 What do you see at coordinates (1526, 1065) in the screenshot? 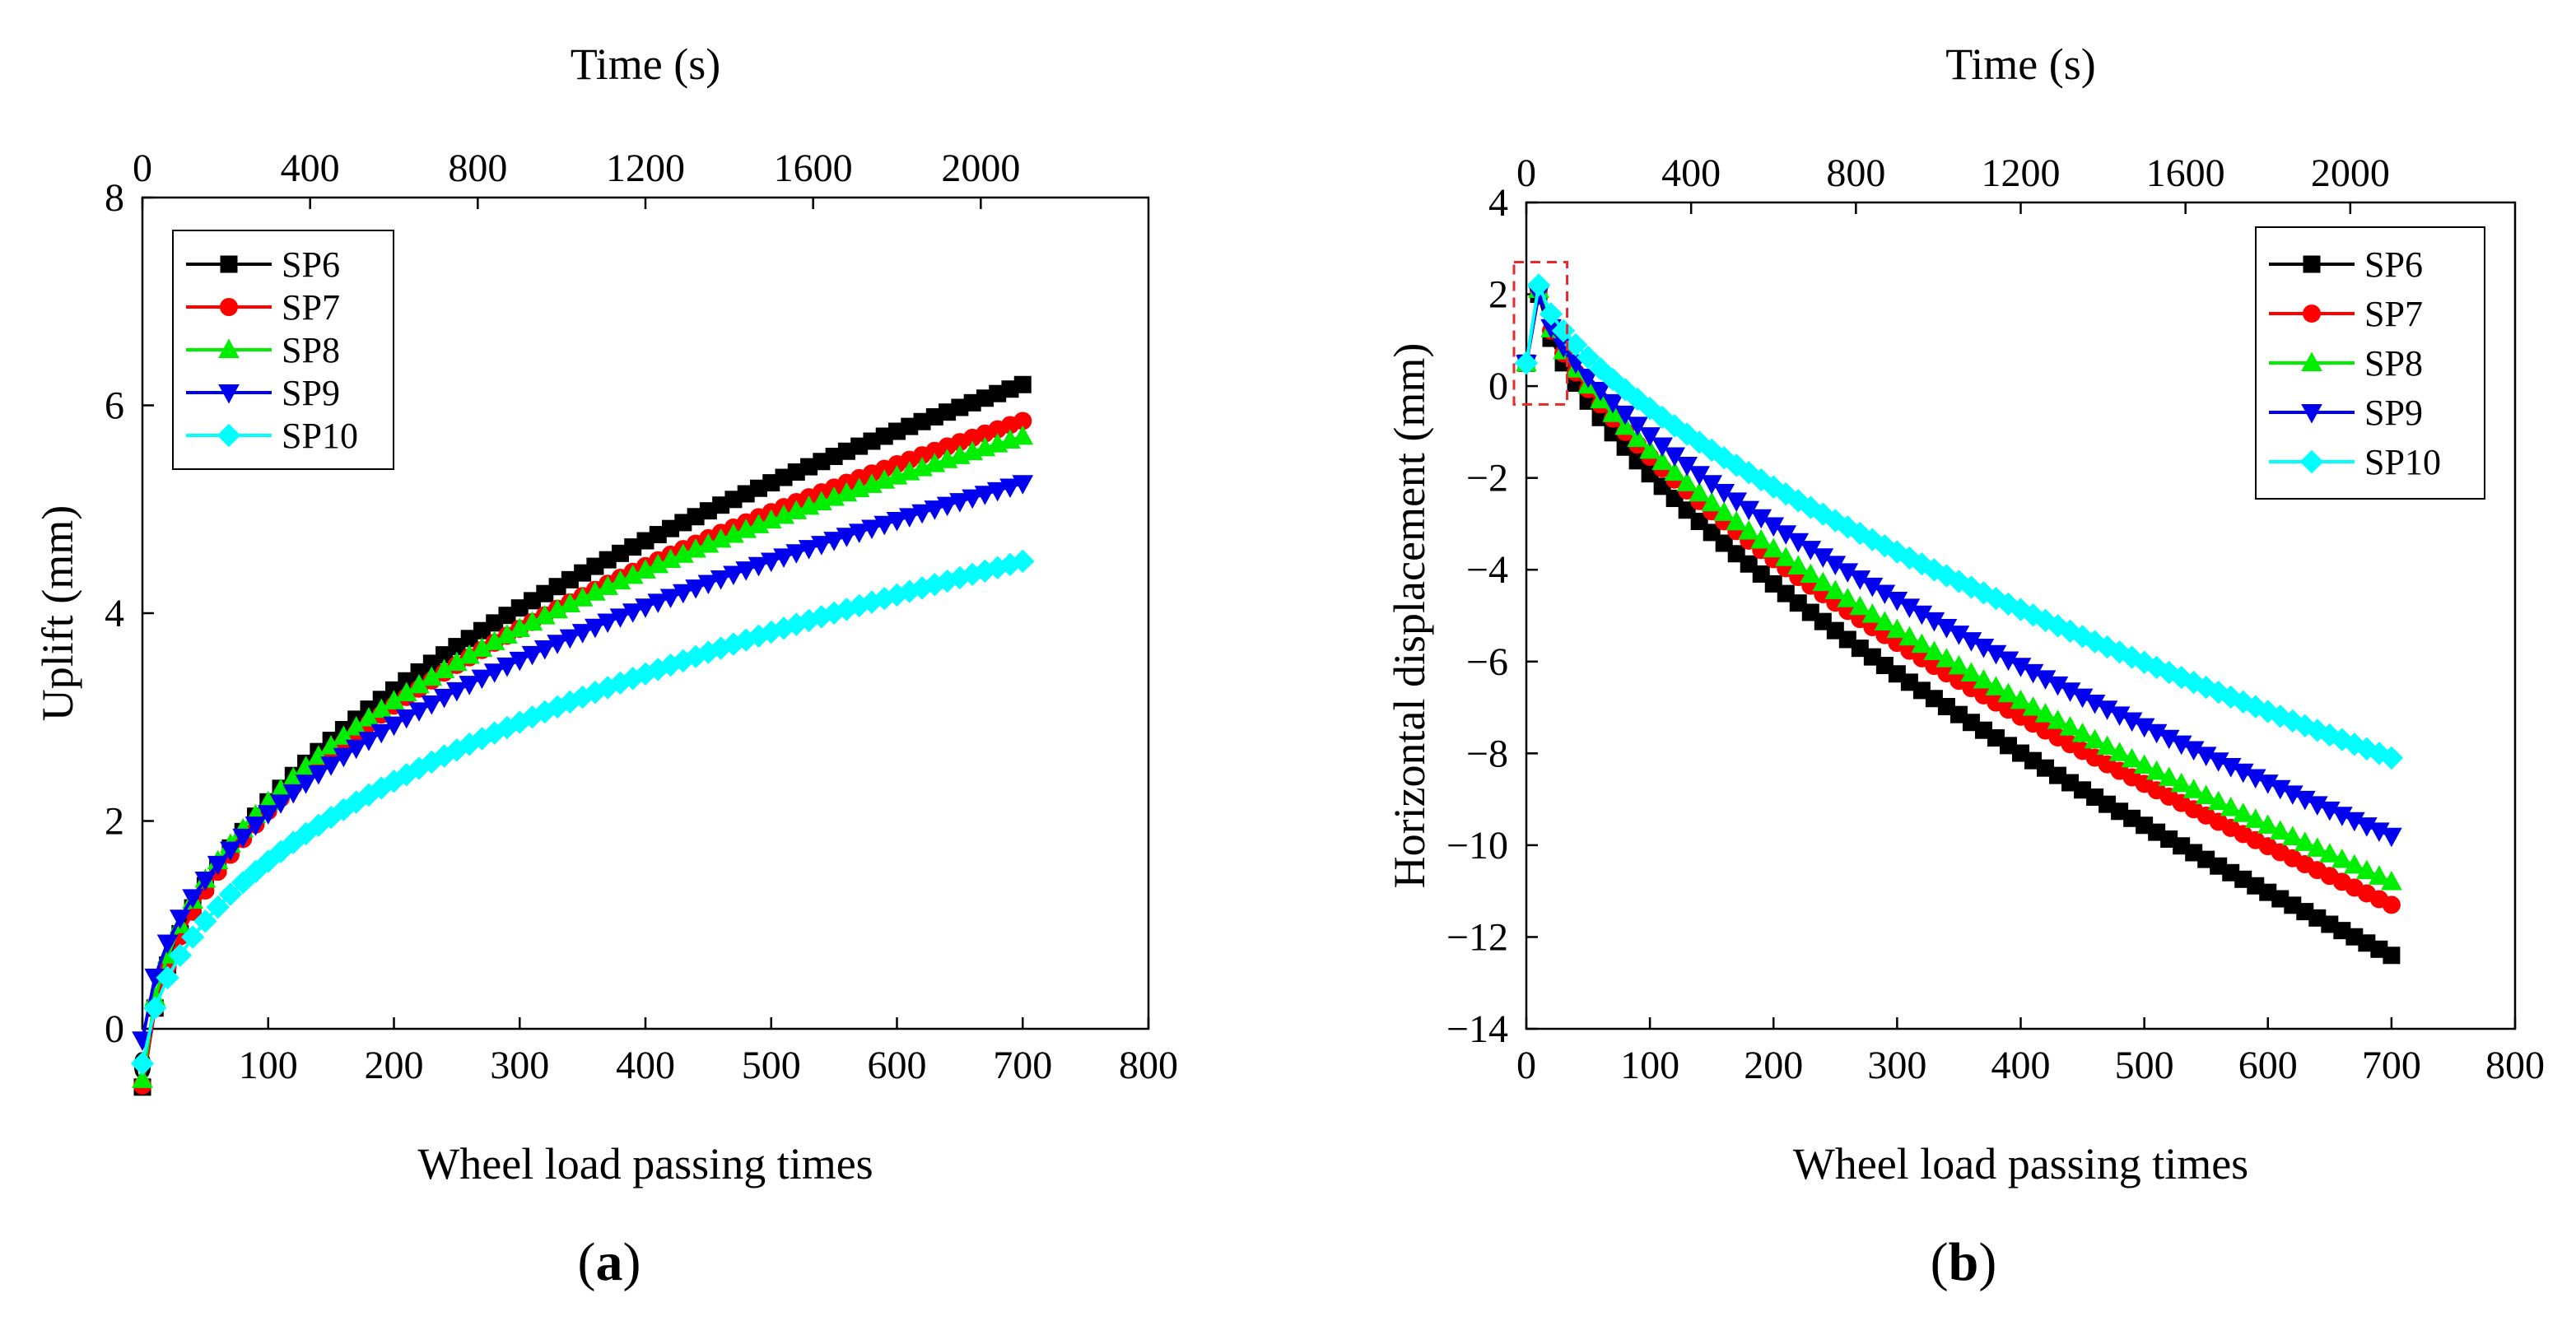
I see `x-tick-label: 0` at bounding box center [1526, 1065].